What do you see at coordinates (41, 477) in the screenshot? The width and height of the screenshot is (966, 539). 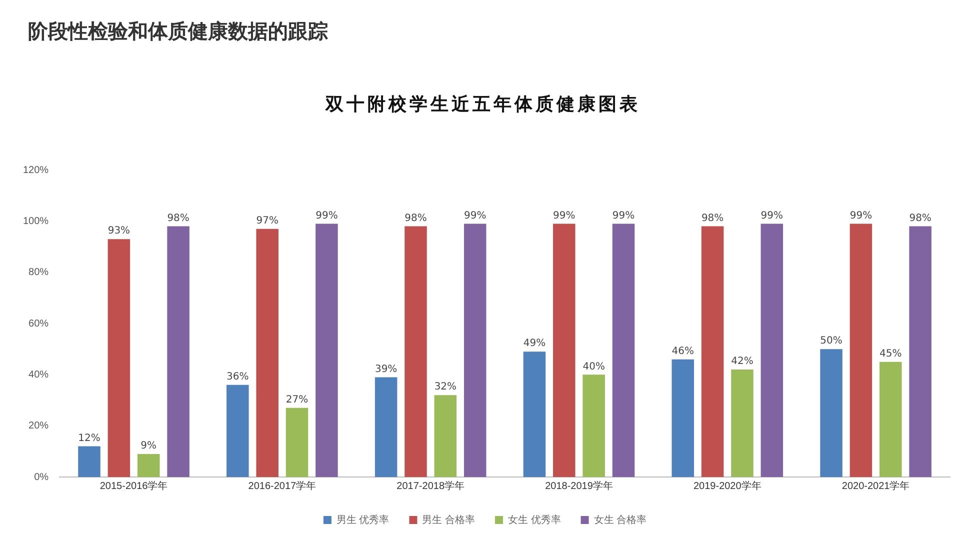 I see `y-tick-label: 0%` at bounding box center [41, 477].